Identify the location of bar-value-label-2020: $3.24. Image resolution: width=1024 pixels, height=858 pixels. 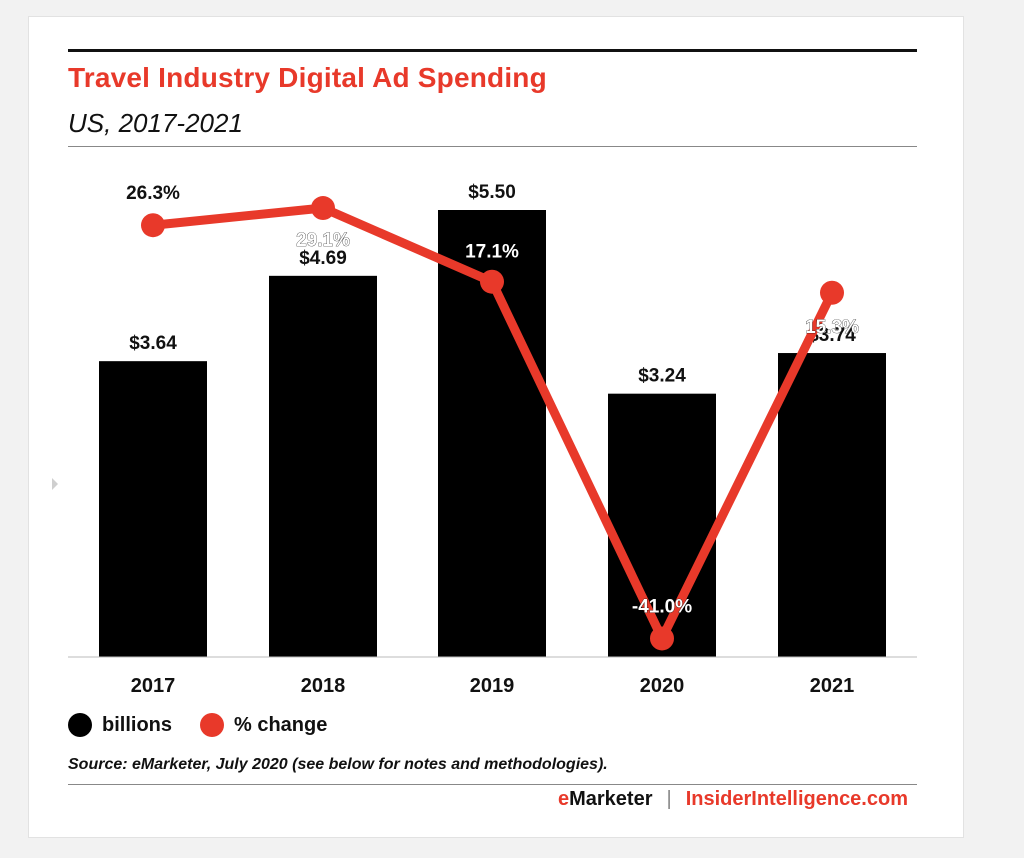
(662, 376).